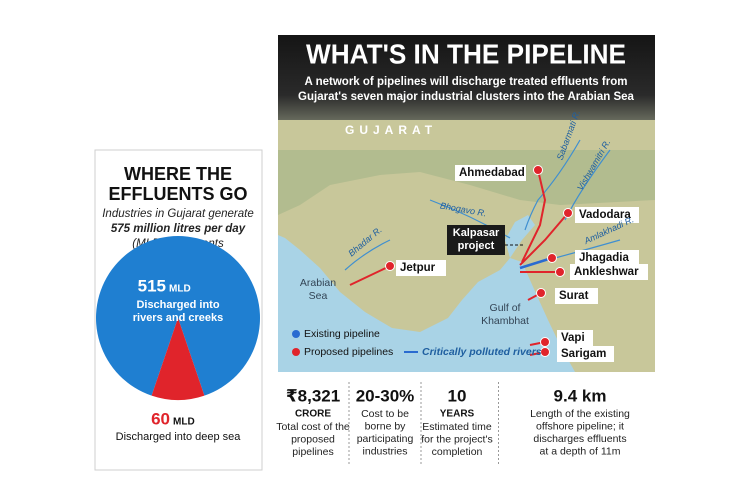  What do you see at coordinates (579, 439) in the screenshot?
I see `stat-text: discharges effluents` at bounding box center [579, 439].